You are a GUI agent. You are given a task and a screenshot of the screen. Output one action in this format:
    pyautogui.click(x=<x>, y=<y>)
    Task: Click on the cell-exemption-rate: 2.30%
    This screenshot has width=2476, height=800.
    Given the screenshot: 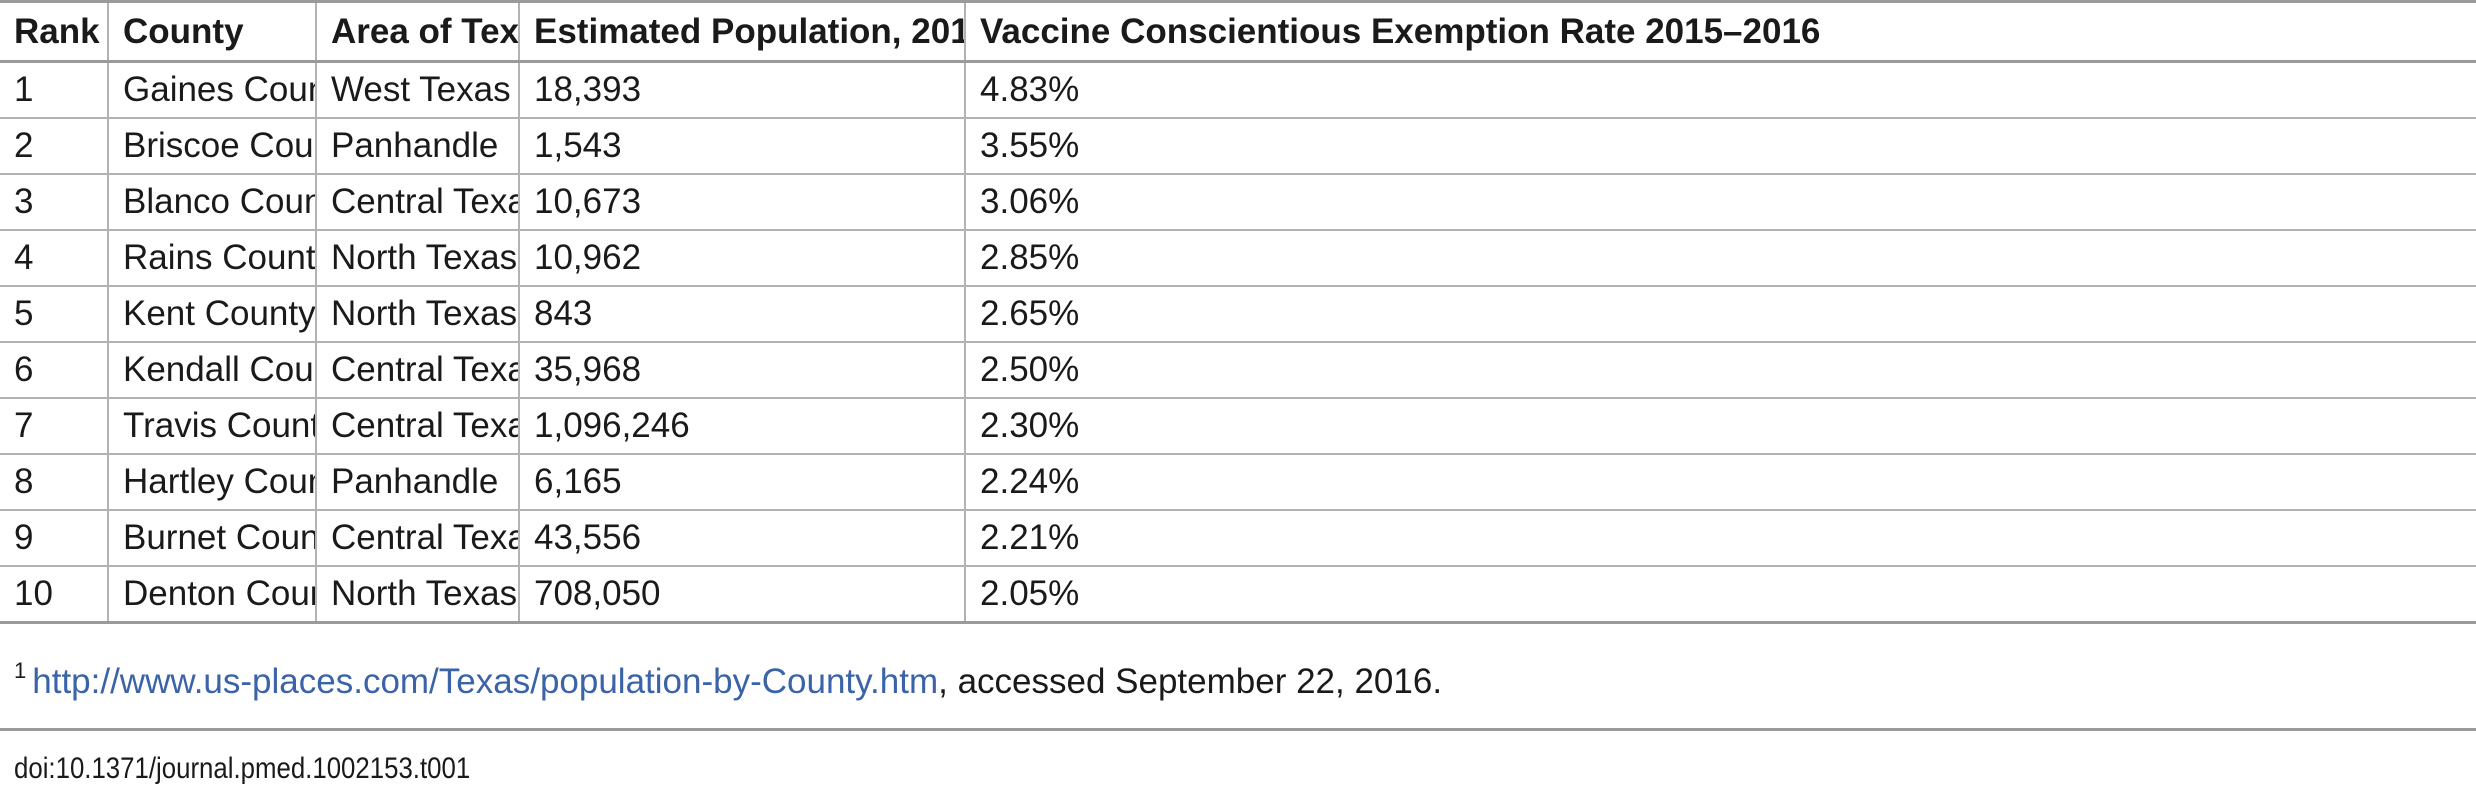 What is the action you would take?
    pyautogui.click(x=1720, y=426)
    